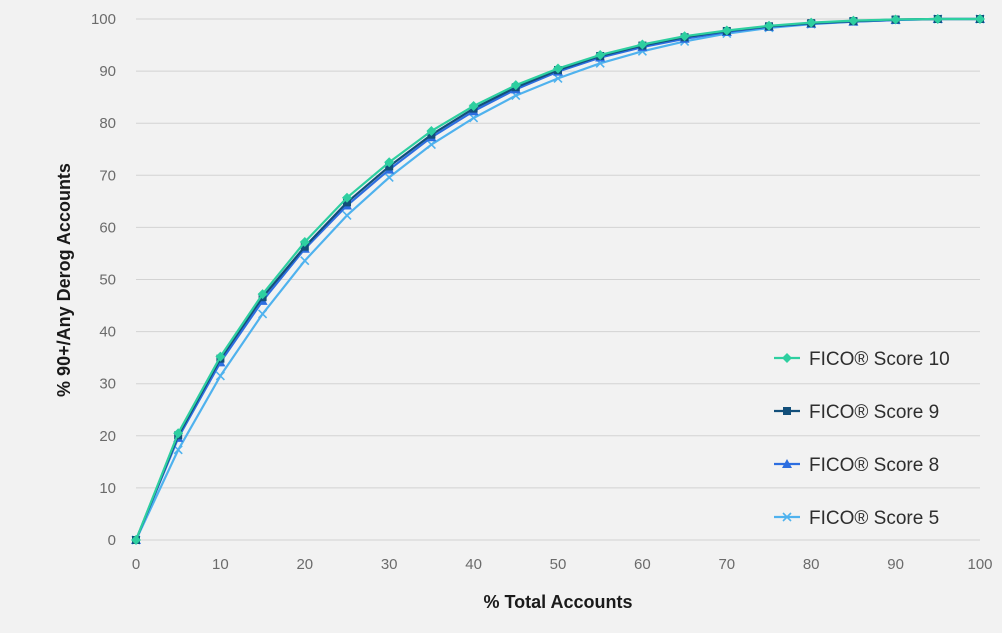 This screenshot has height=633, width=1002. What do you see at coordinates (811, 564) in the screenshot?
I see `x-tick-label: 80` at bounding box center [811, 564].